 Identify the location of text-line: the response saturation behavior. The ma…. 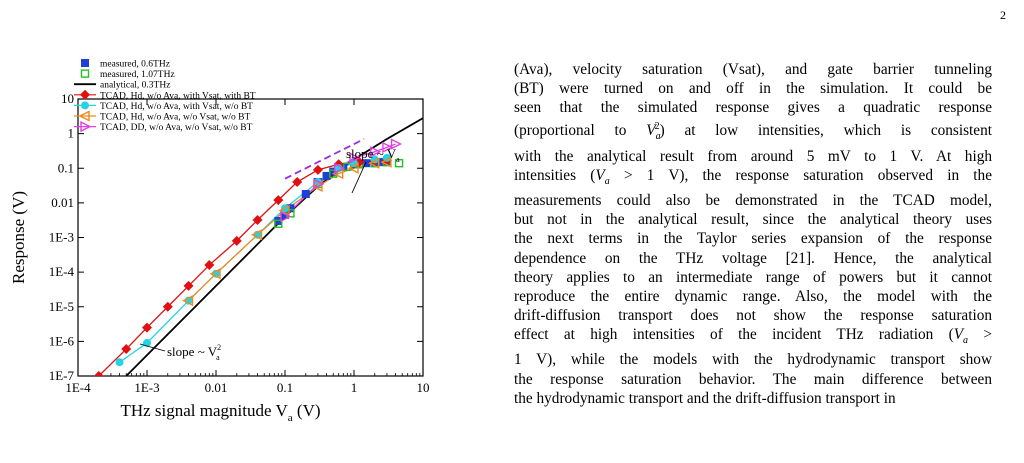
(753, 379).